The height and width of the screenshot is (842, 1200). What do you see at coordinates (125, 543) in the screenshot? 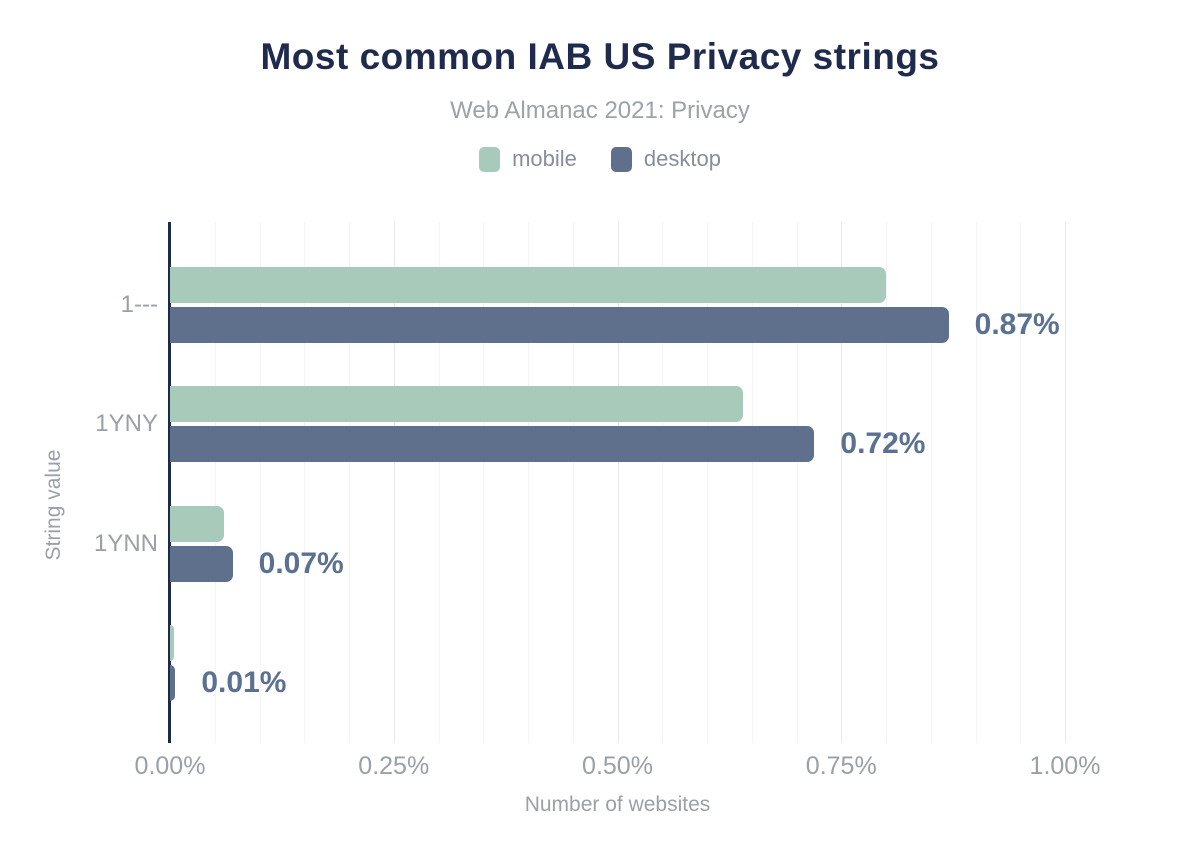
I see `category-label: 1YNN` at bounding box center [125, 543].